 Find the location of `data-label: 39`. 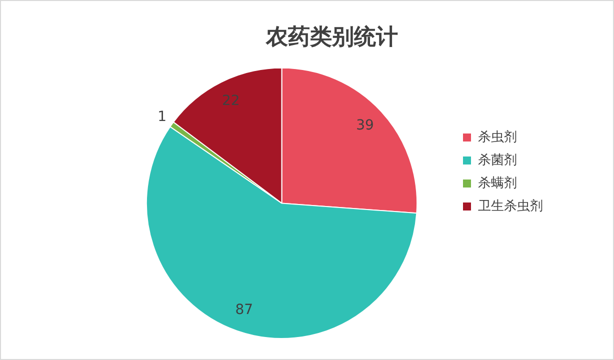

data-label: 39 is located at coordinates (365, 125).